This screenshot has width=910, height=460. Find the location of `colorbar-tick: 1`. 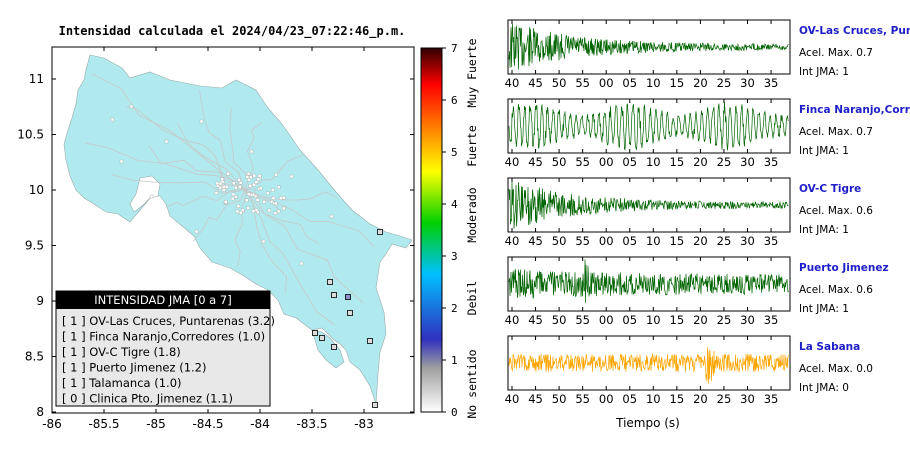

colorbar-tick: 1 is located at coordinates (454, 360).